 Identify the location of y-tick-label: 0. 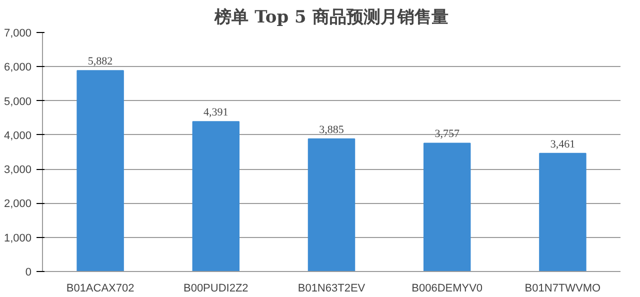
(28, 272).